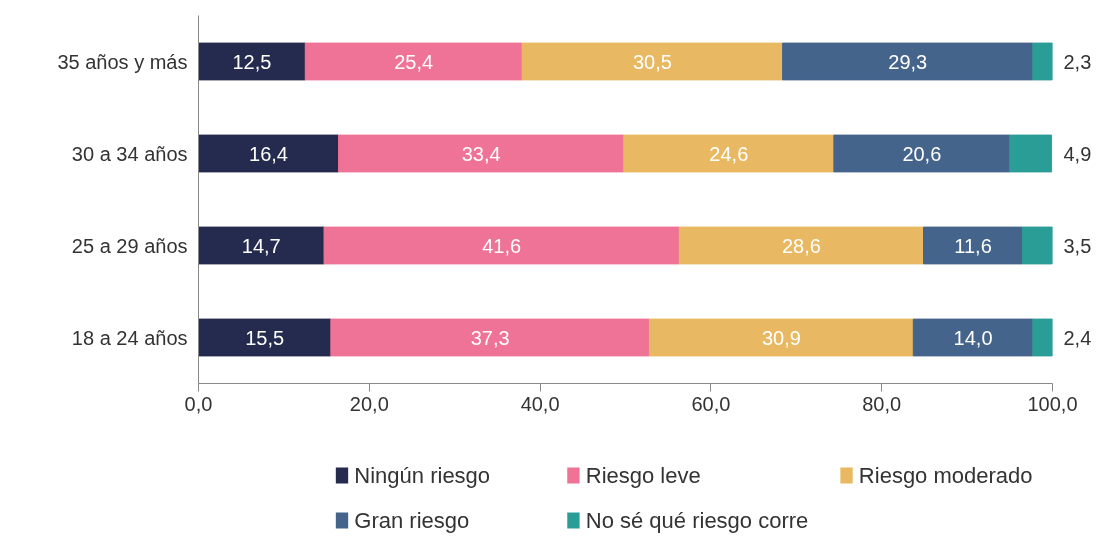 This screenshot has width=1107, height=538. I want to click on data-label: 11,6, so click(973, 245).